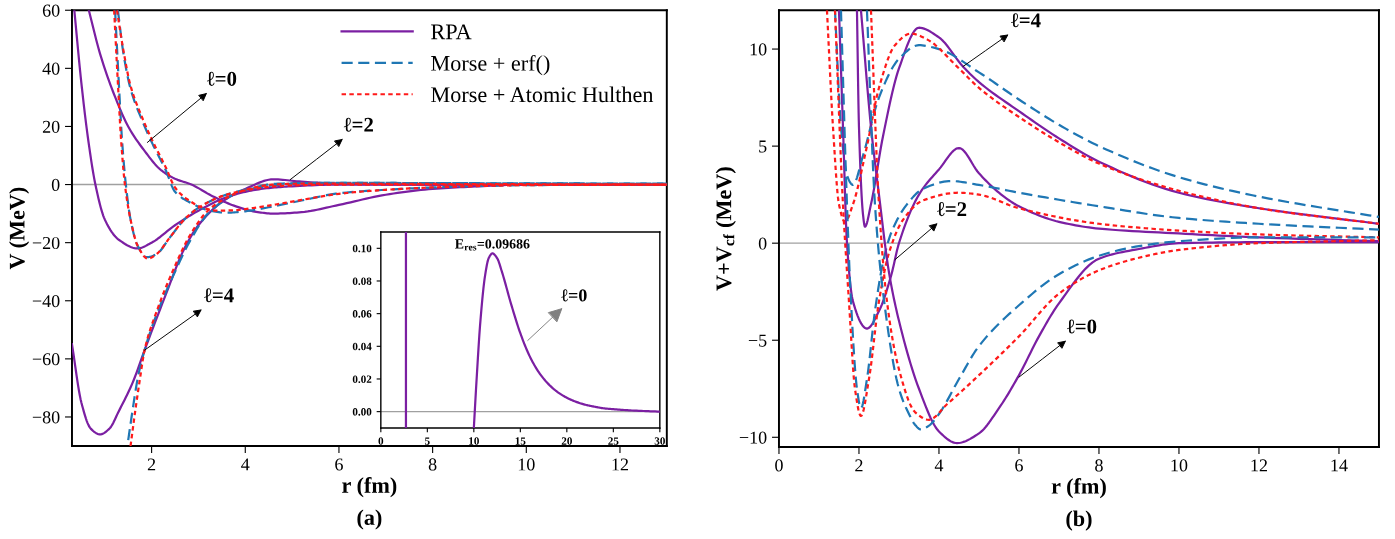 Image resolution: width=1395 pixels, height=539 pixels. I want to click on legend-label: Morse + erf(), so click(490, 65).